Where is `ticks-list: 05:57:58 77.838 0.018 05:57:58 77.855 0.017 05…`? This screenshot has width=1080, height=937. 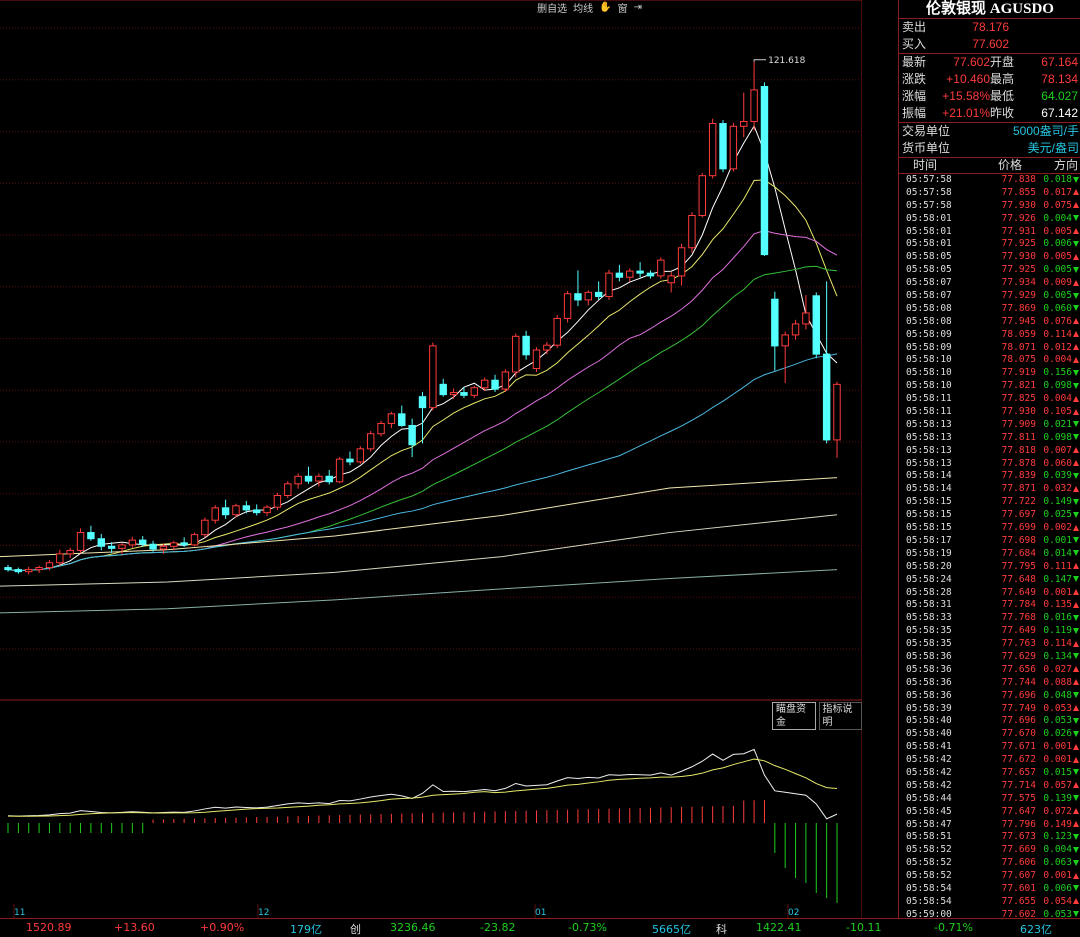
ticks-list: 05:57:58 77.838 0.018 05:57:58 77.855 0.017 05… is located at coordinates (989, 548).